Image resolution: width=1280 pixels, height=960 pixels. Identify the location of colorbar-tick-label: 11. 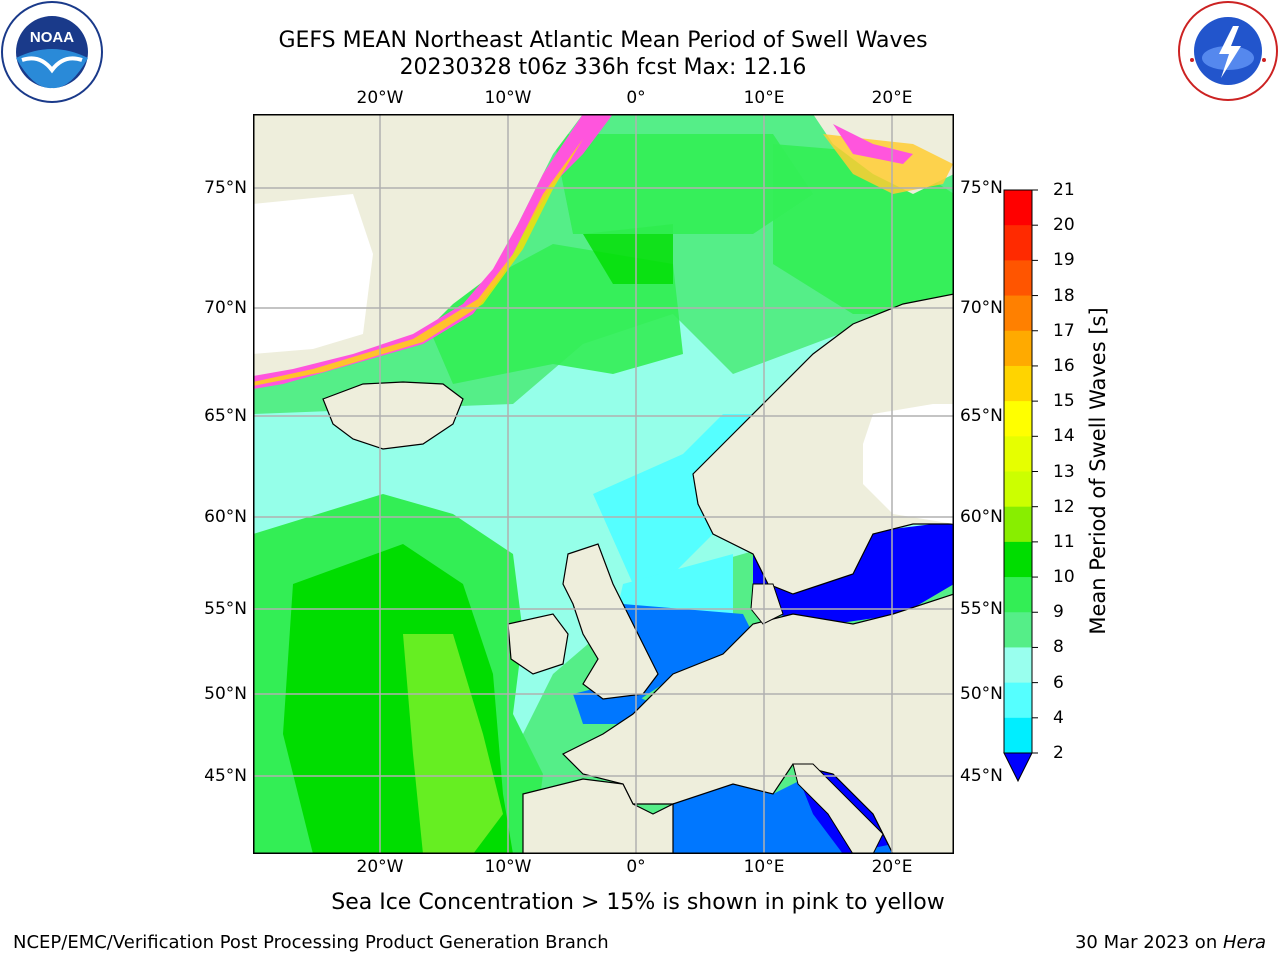
(1064, 541).